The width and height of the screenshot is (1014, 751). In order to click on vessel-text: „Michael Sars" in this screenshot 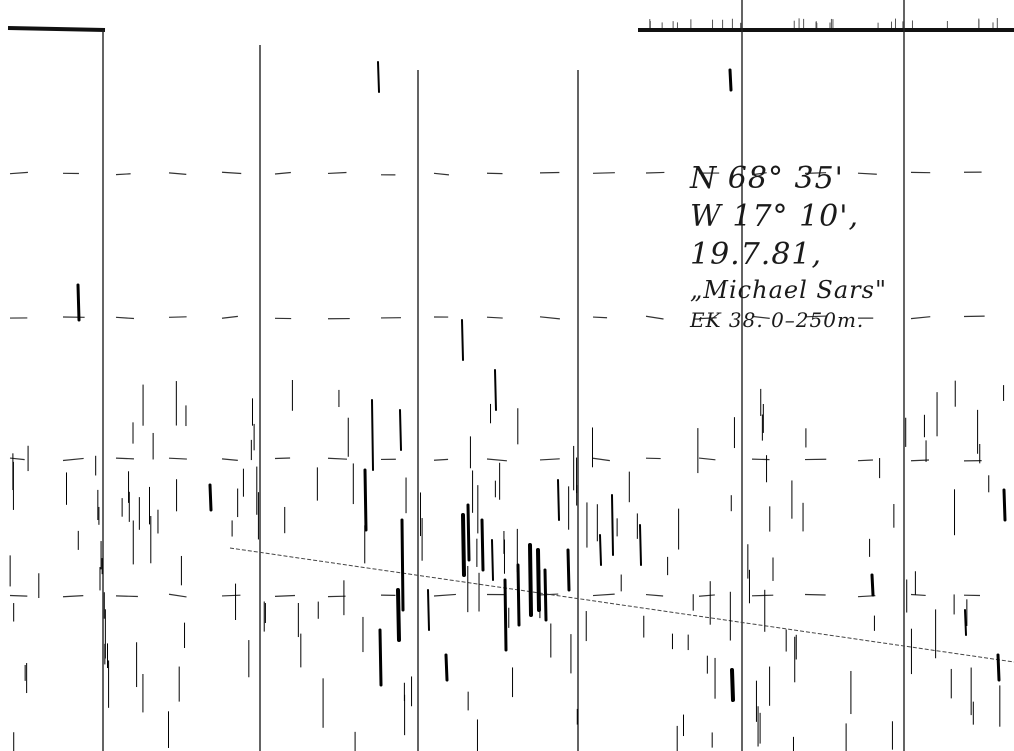, I will do `click(788, 290)`.